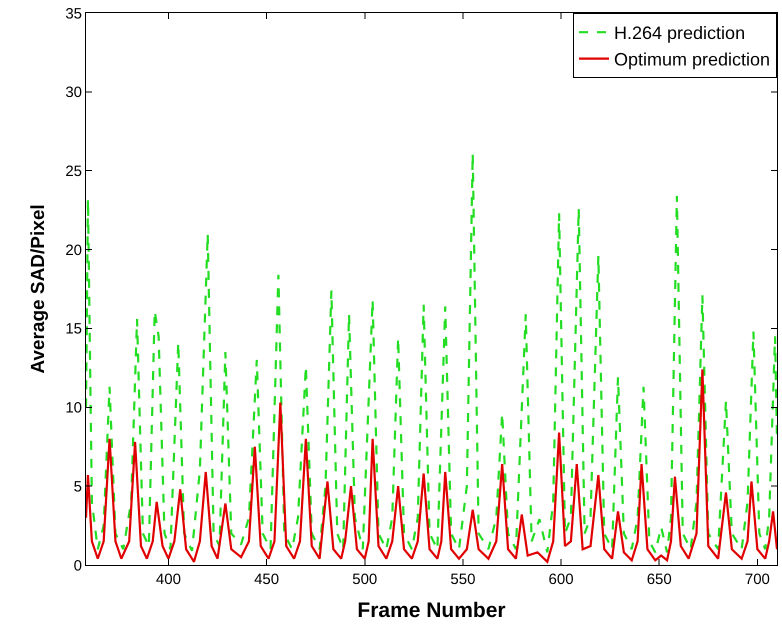 Image resolution: width=782 pixels, height=634 pixels. I want to click on y-tick-label: 15, so click(73, 329).